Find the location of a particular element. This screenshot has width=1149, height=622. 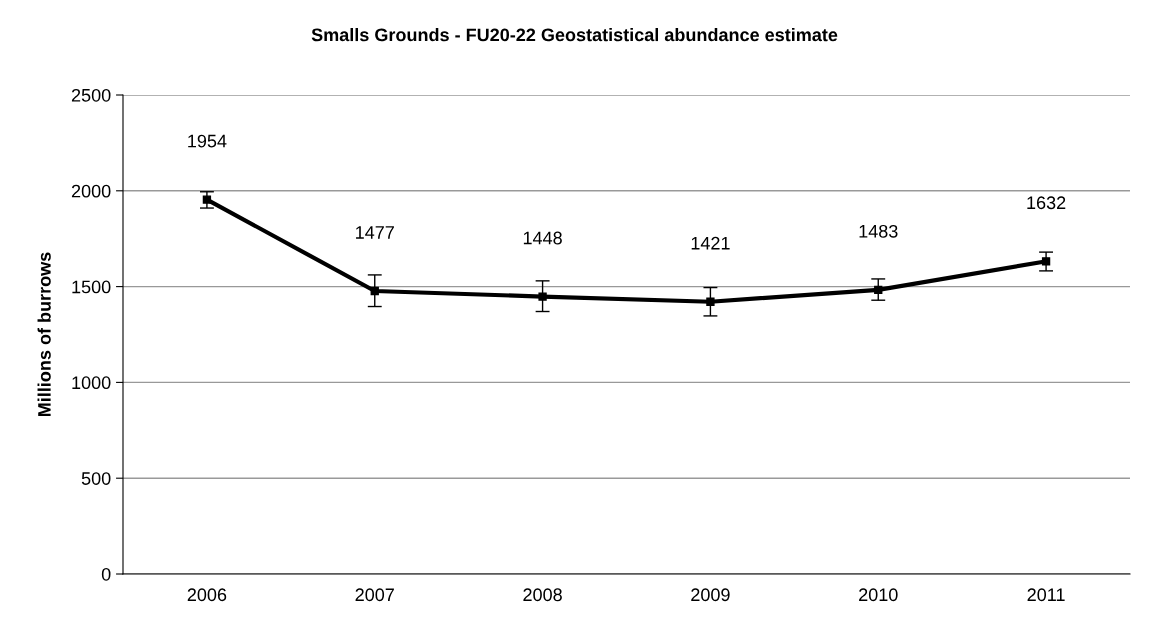

data-label: 1483 is located at coordinates (878, 231).